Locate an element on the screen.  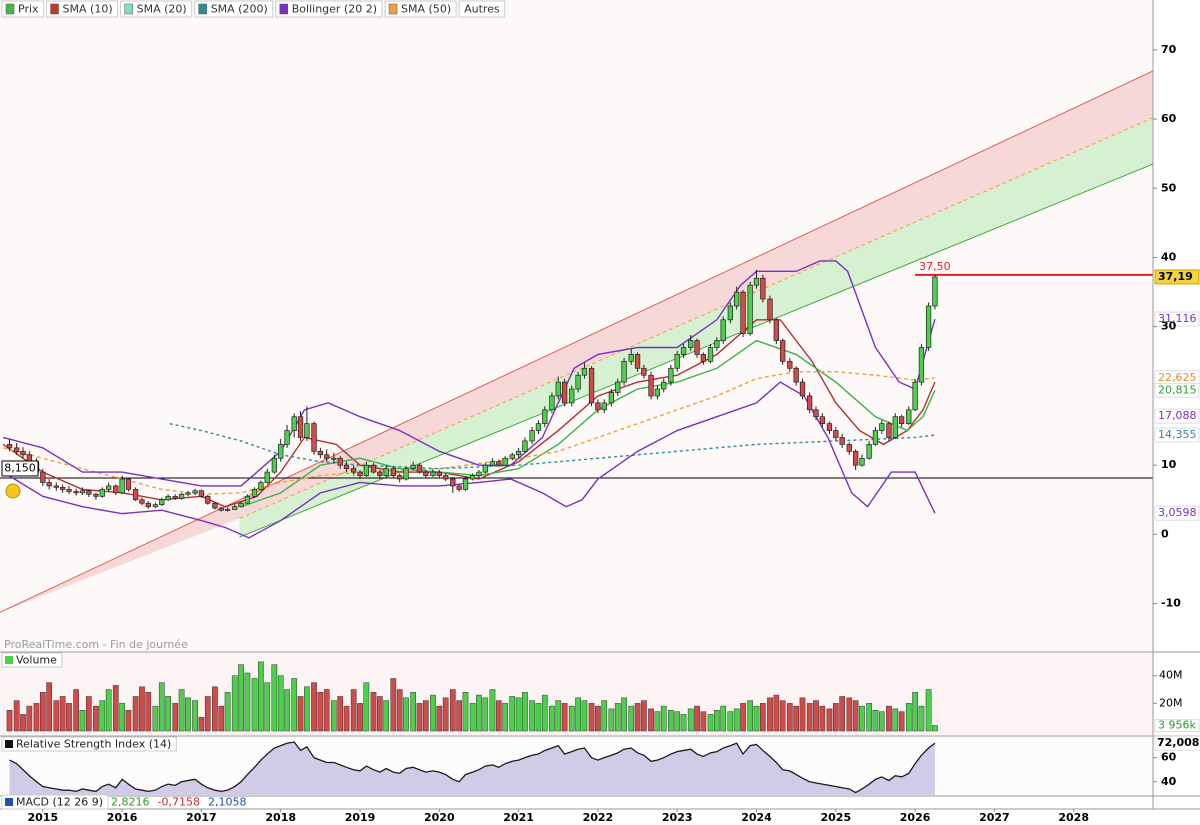
legend-label: SMA (50) is located at coordinates (426, 9).